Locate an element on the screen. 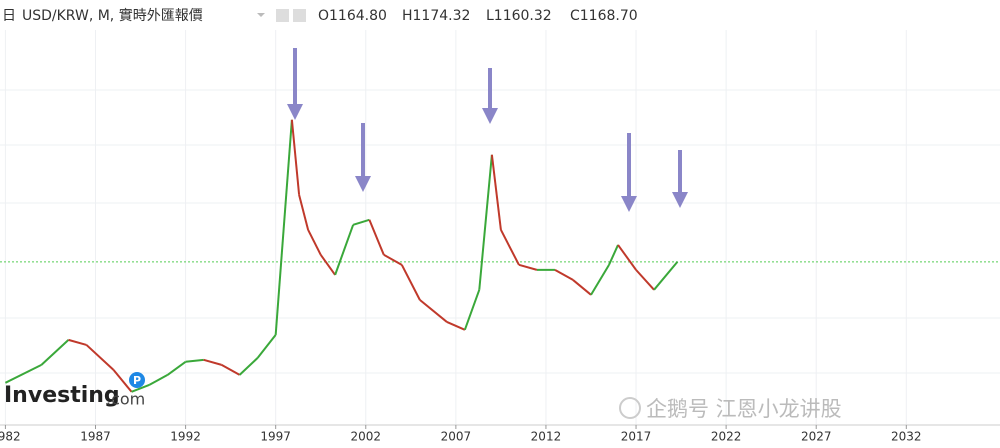 Image resolution: width=1000 pixels, height=448 pixels. x-tick-label: 2012 is located at coordinates (546, 437).